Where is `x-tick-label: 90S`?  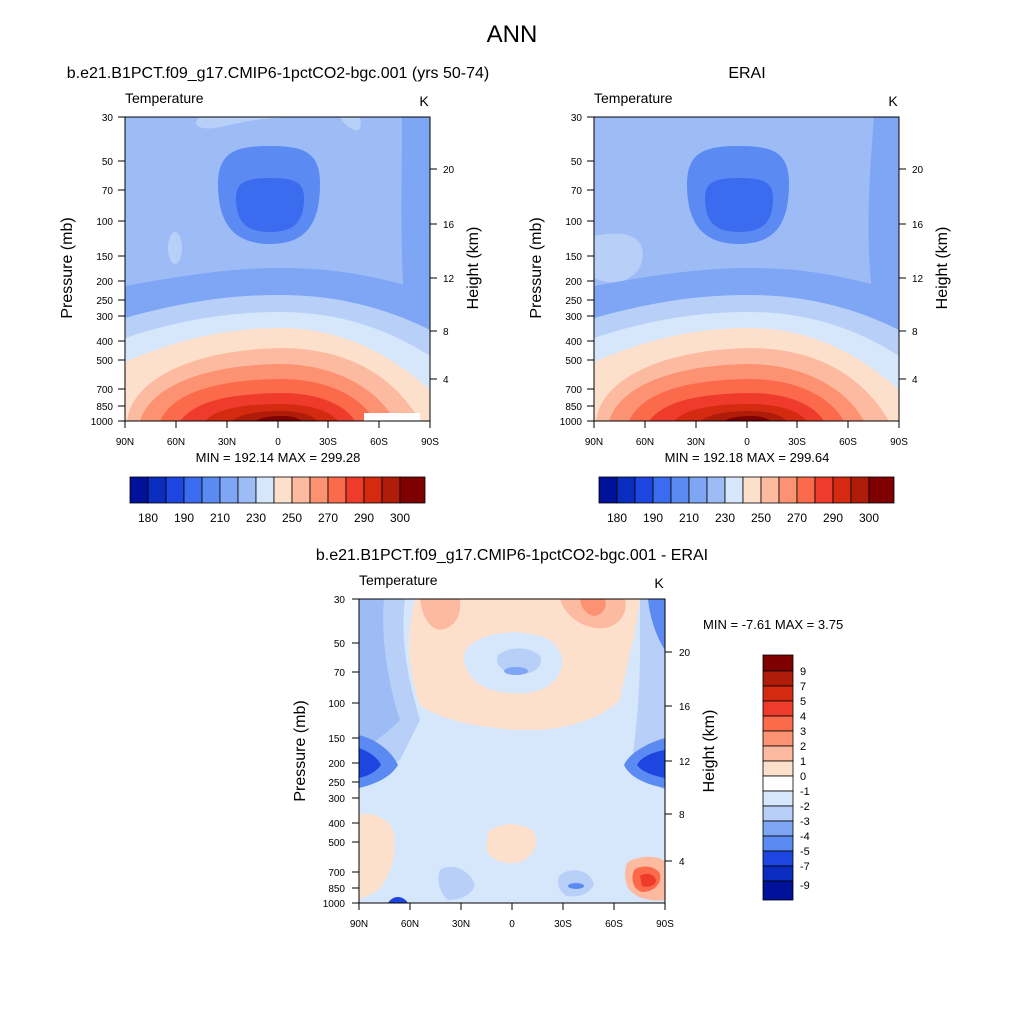 x-tick-label: 90S is located at coordinates (665, 924).